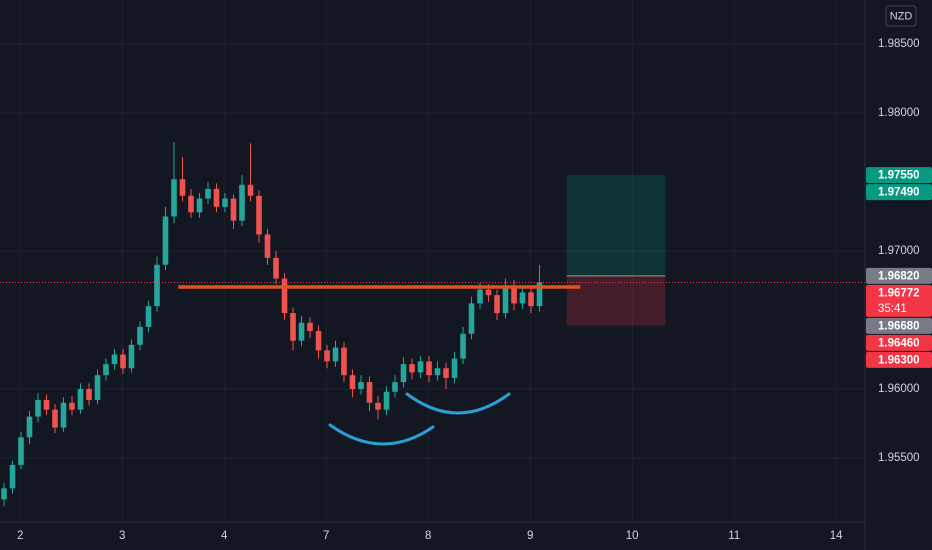 The height and width of the screenshot is (550, 932). What do you see at coordinates (734, 536) in the screenshot?
I see `x-tick-label: 11` at bounding box center [734, 536].